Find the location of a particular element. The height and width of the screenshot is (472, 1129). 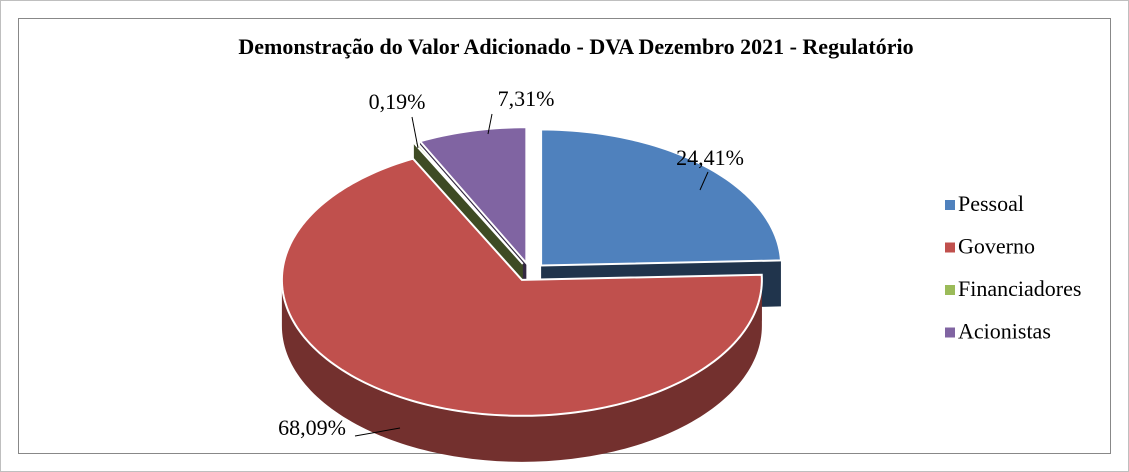

data-label: 68,09% is located at coordinates (312, 427).